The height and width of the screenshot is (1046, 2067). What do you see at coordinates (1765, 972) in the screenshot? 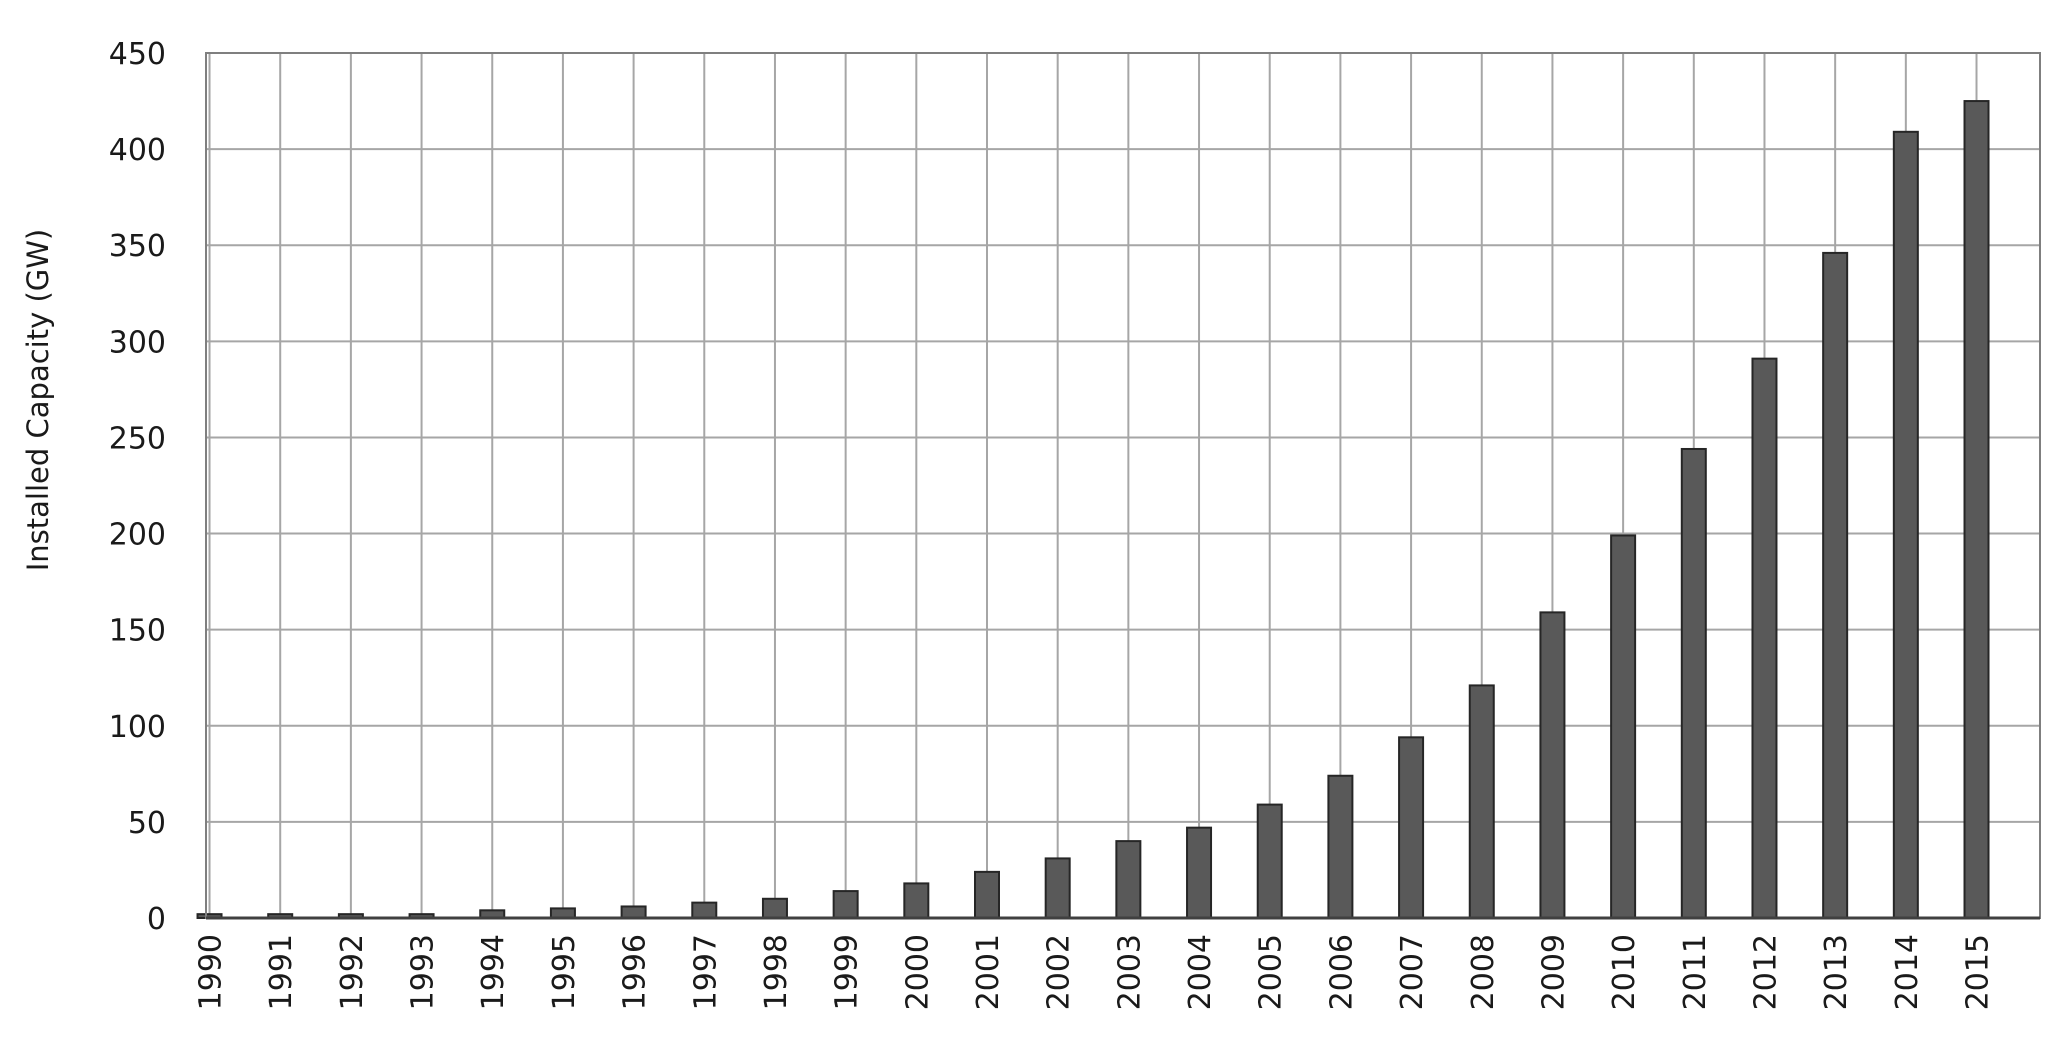
I see `x-tick-label: 2012` at bounding box center [1765, 972].